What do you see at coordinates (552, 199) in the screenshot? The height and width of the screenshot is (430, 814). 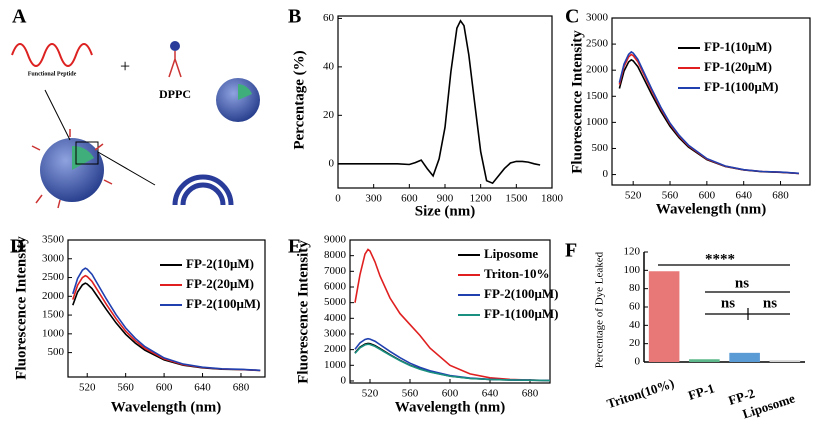 I see `x-tick-label: 1800` at bounding box center [552, 199].